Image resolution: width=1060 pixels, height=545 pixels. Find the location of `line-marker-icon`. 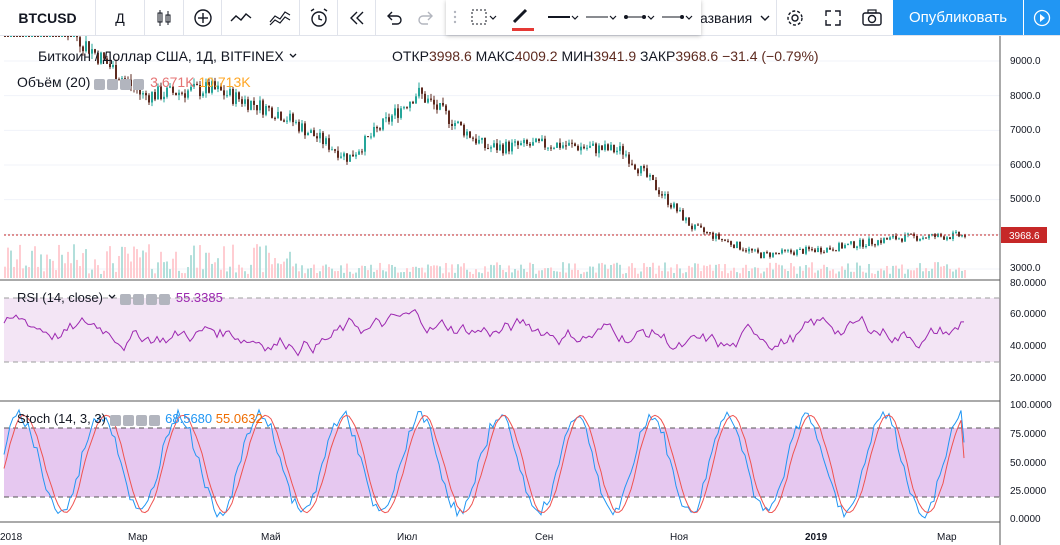

line-marker-icon is located at coordinates (677, 17).